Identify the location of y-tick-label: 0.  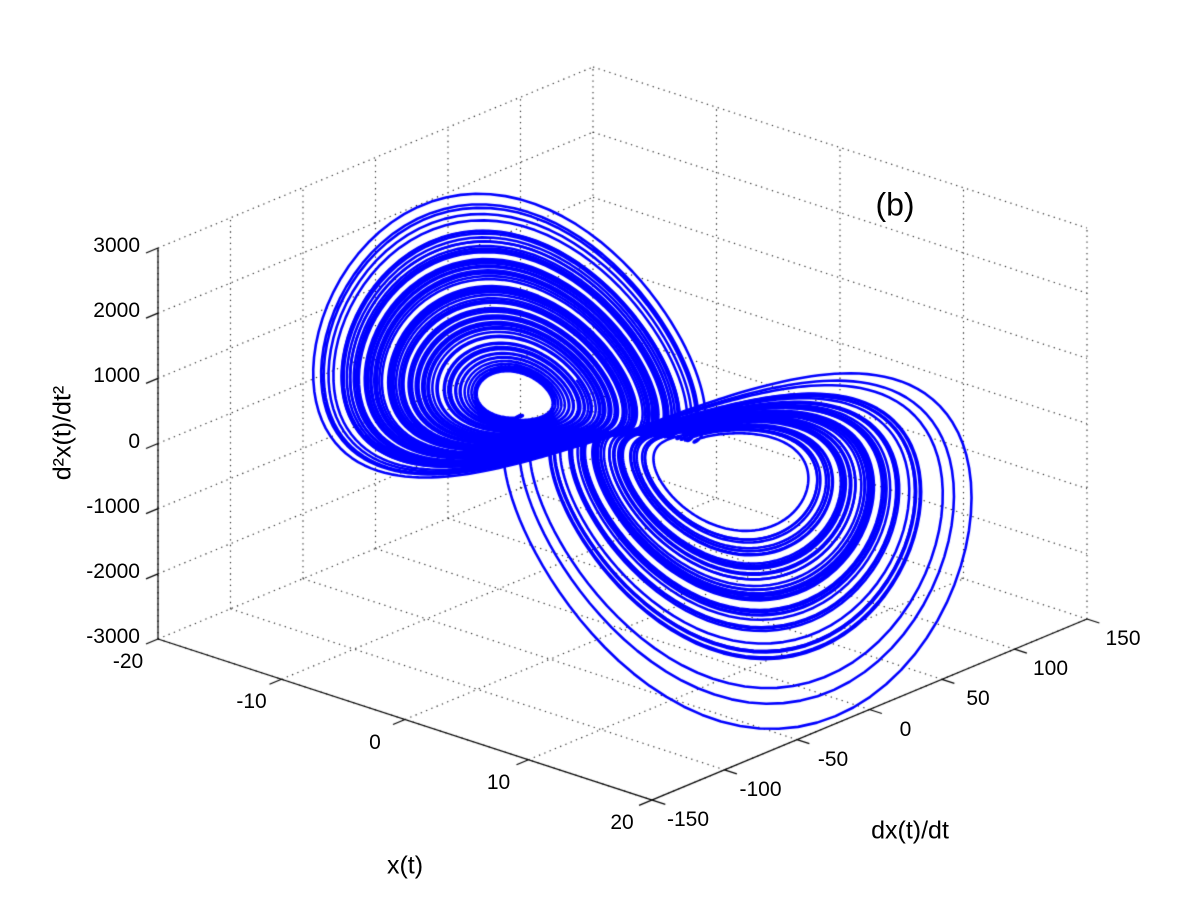
(905, 729).